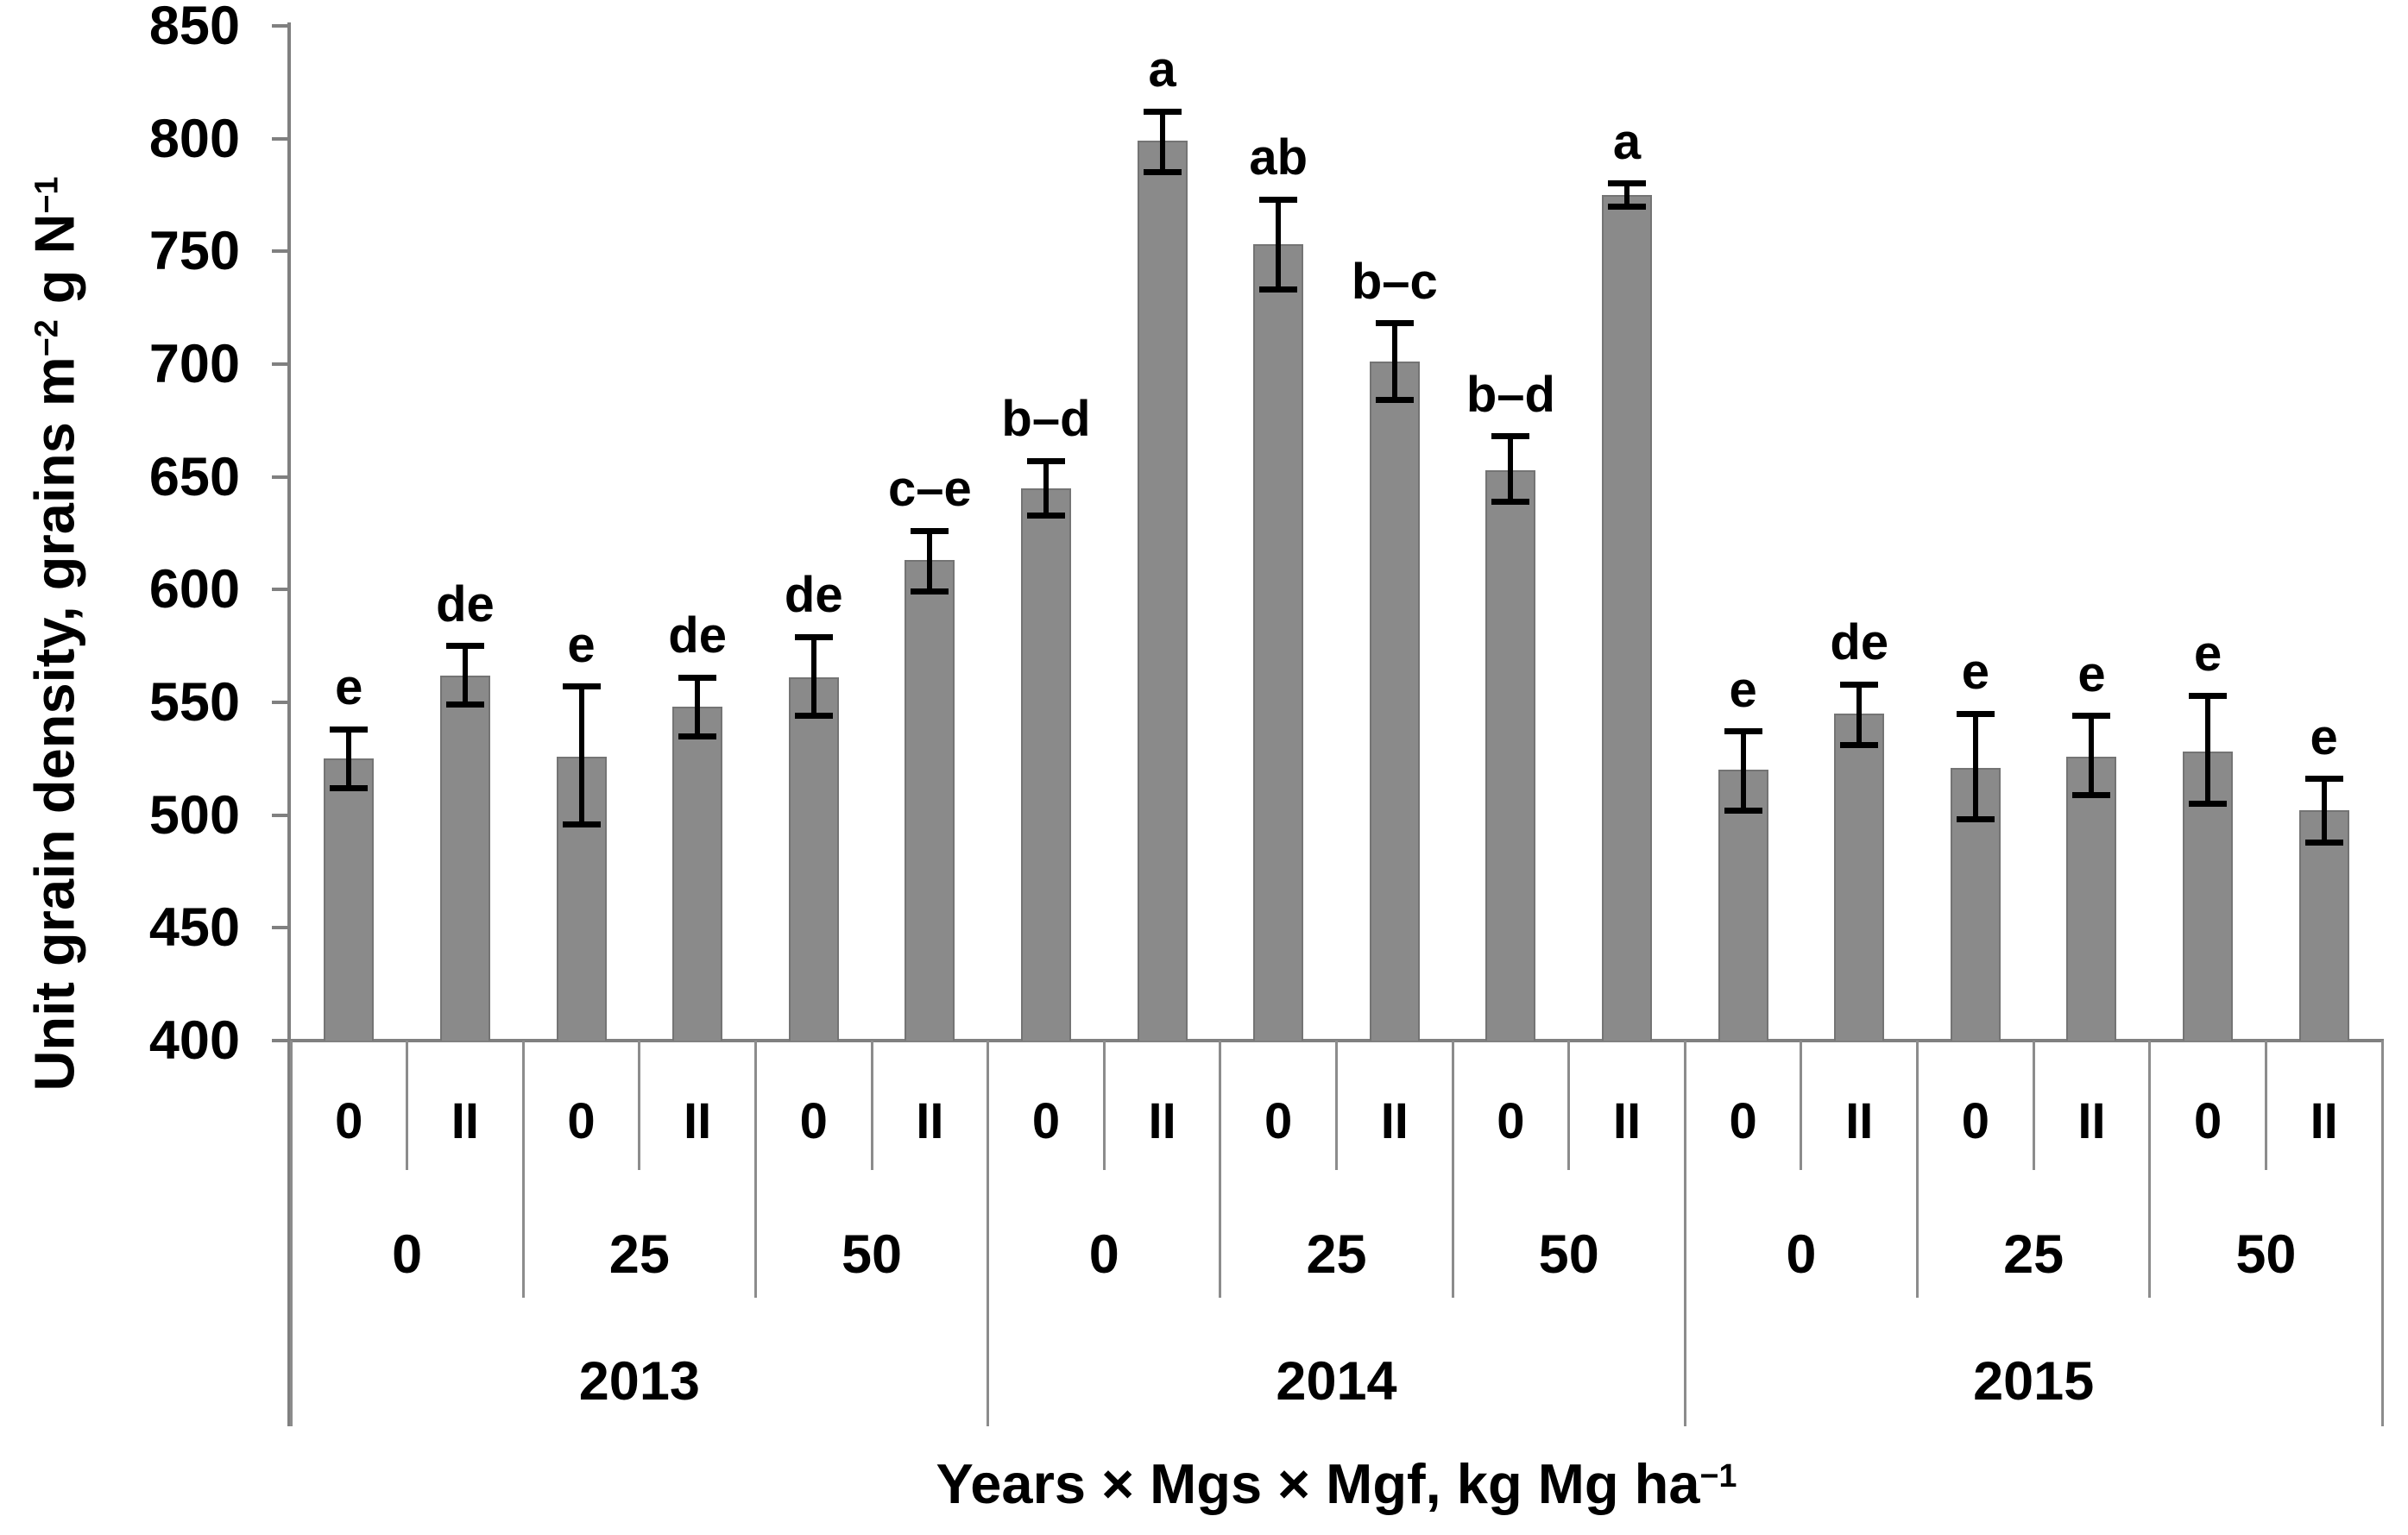 The height and width of the screenshot is (1535, 2408). What do you see at coordinates (54, 633) in the screenshot?
I see `y-axis-title: Unit grain density, grains m−2 g N−1` at bounding box center [54, 633].